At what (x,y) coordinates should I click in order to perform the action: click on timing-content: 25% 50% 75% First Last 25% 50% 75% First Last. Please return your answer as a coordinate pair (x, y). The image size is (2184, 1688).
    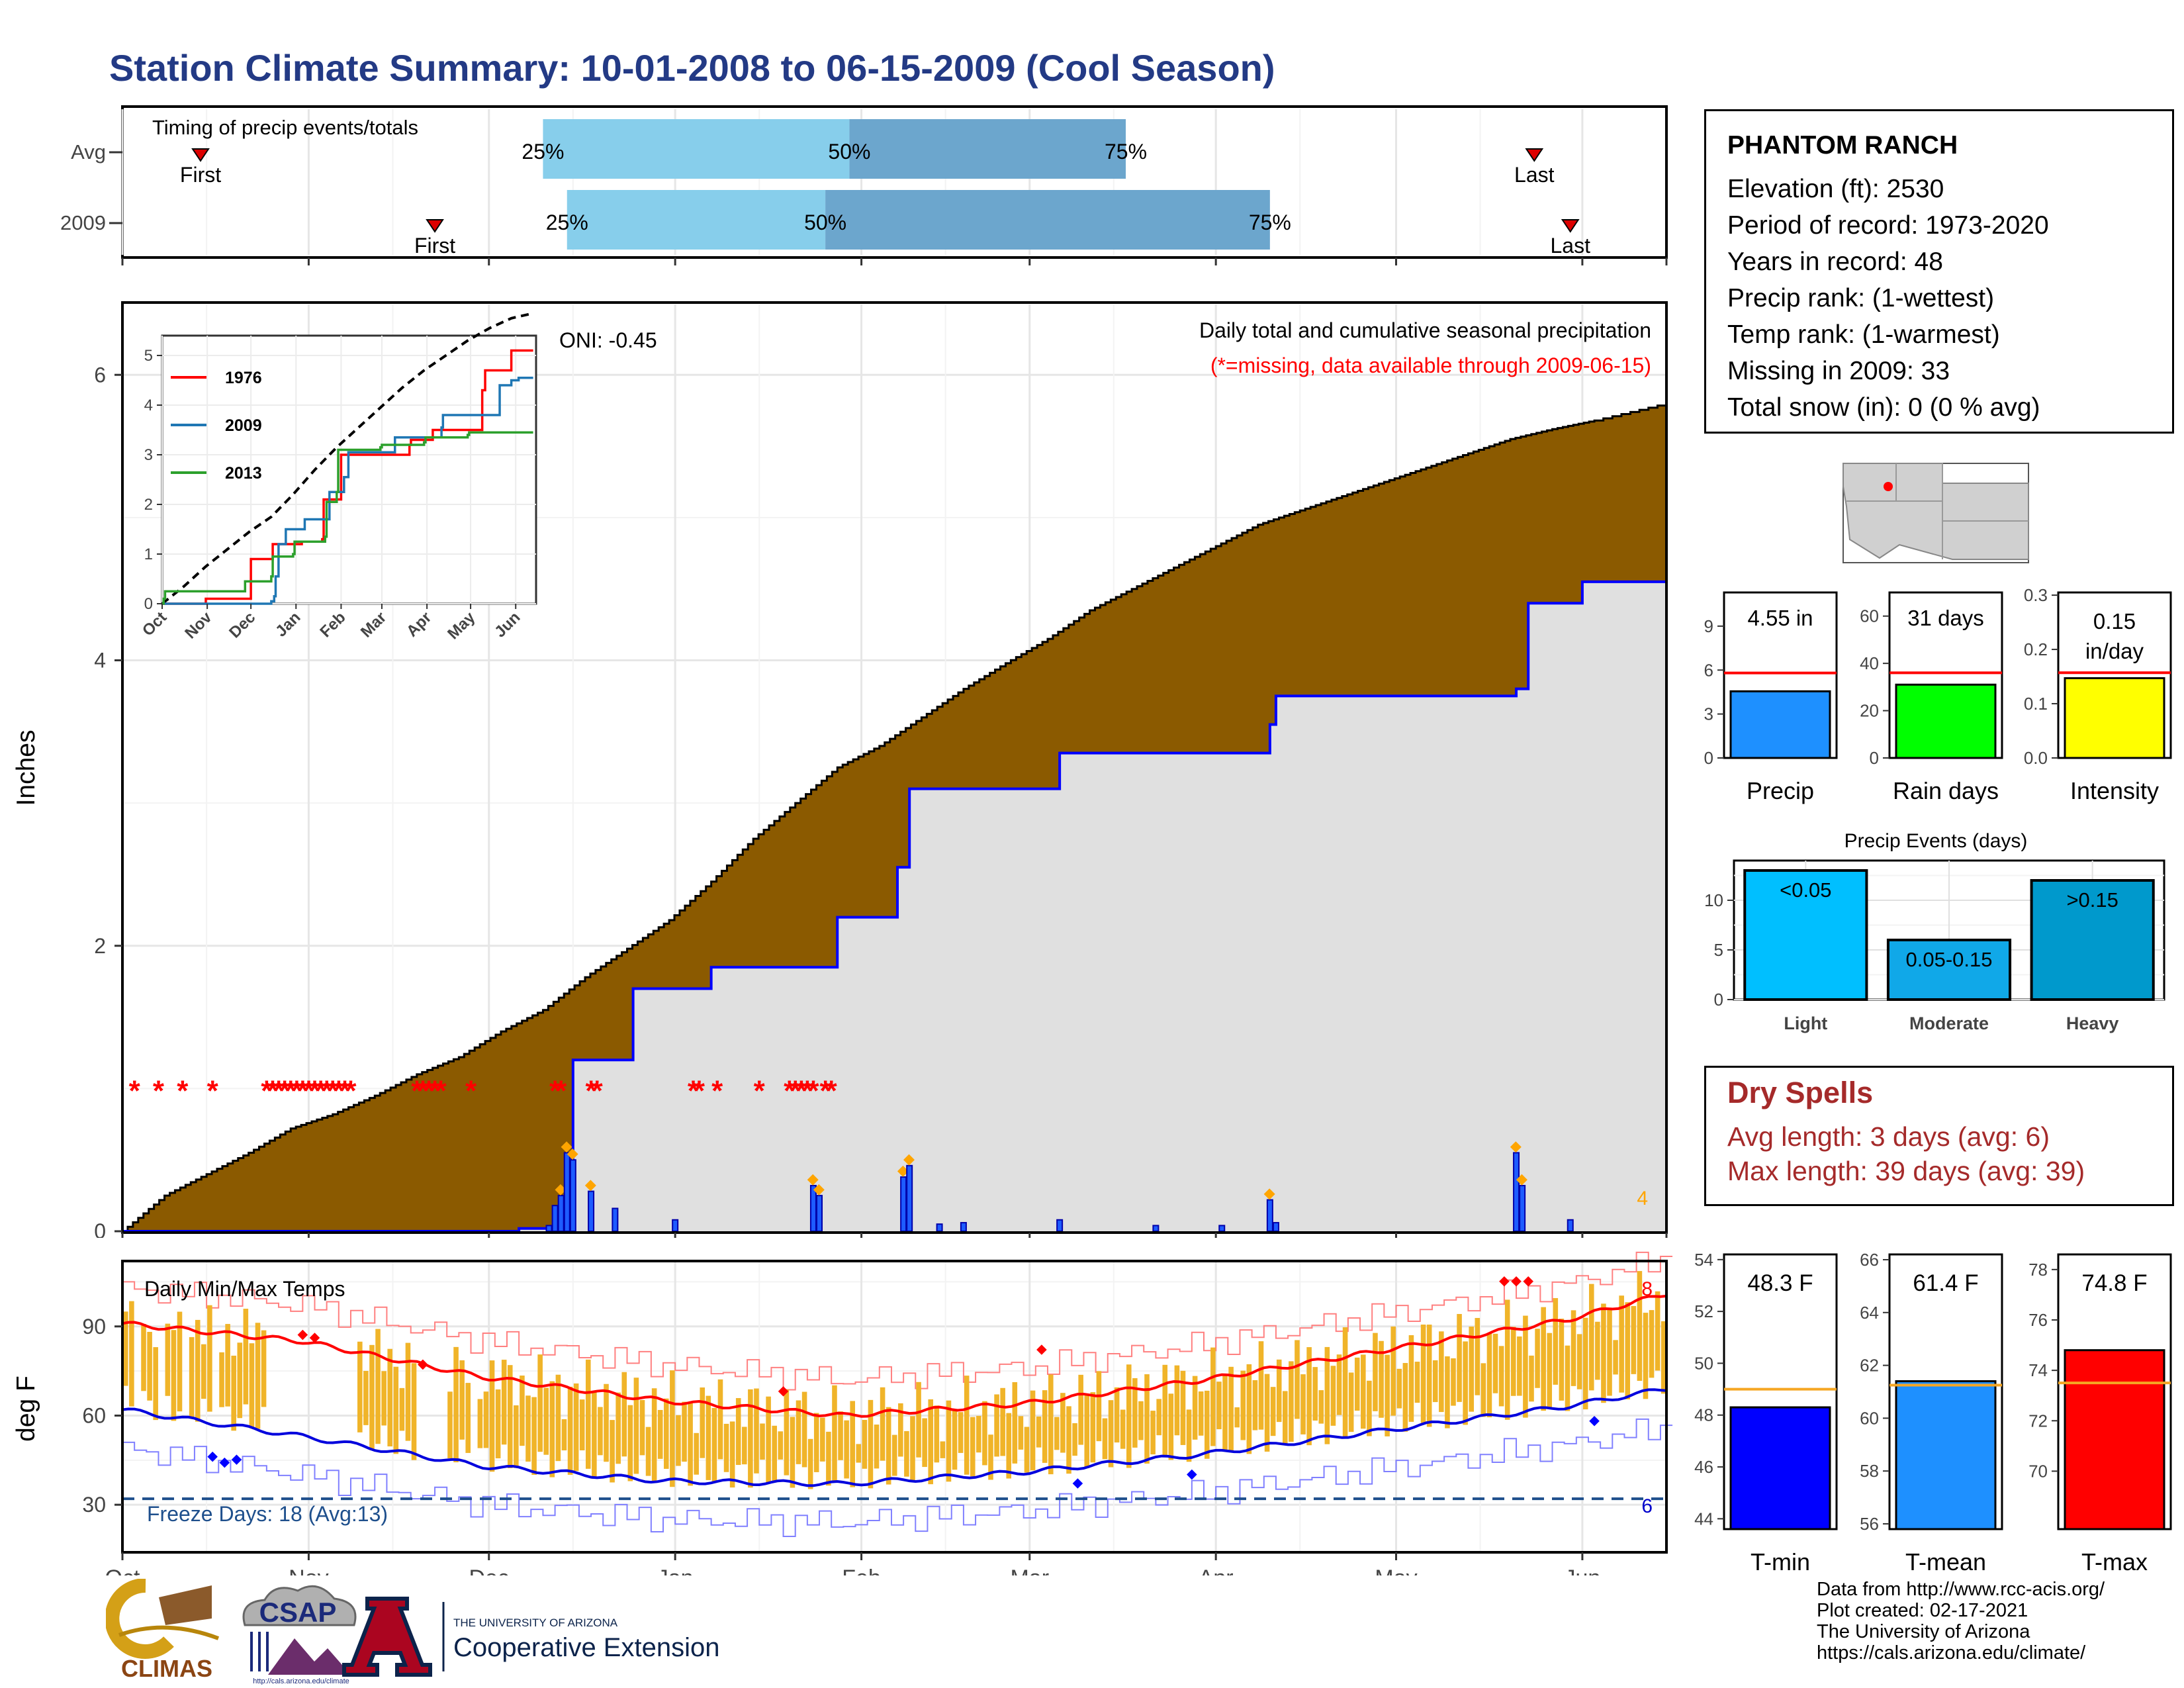
    Looking at the image, I should click on (849, 188).